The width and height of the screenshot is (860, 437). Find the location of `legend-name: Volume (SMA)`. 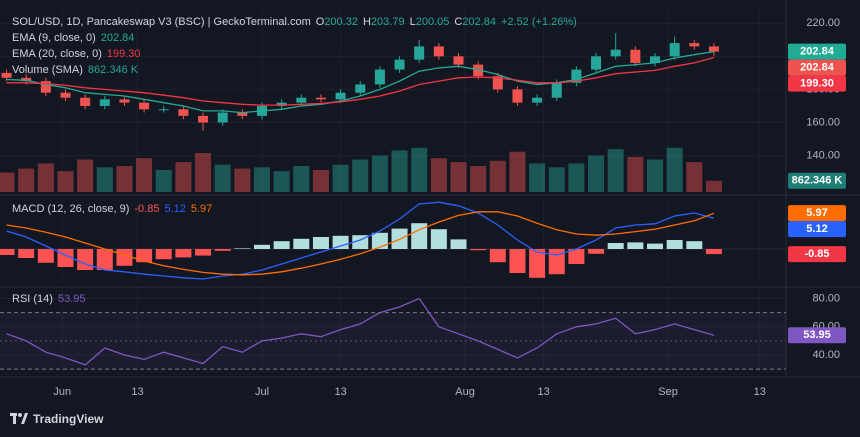

legend-name: Volume (SMA) is located at coordinates (47, 70).